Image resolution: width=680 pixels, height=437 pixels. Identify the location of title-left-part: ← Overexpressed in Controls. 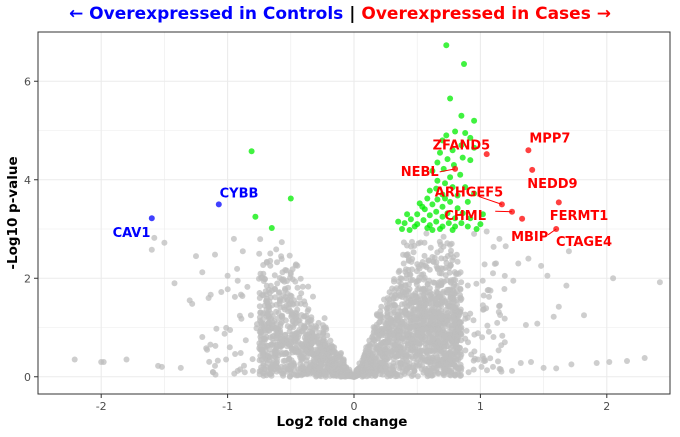
(206, 14).